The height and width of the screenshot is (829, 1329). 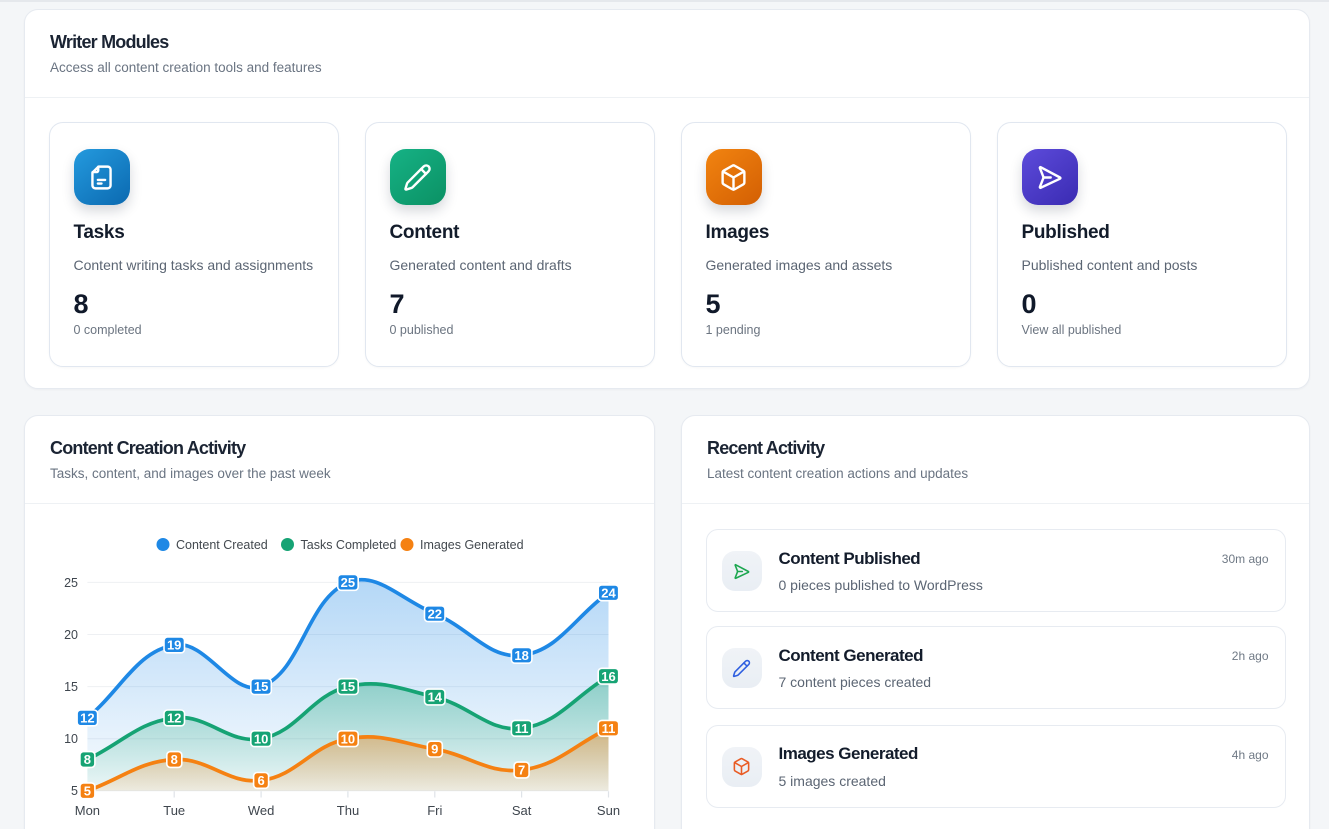 What do you see at coordinates (434, 749) in the screenshot?
I see `svg-text: 9` at bounding box center [434, 749].